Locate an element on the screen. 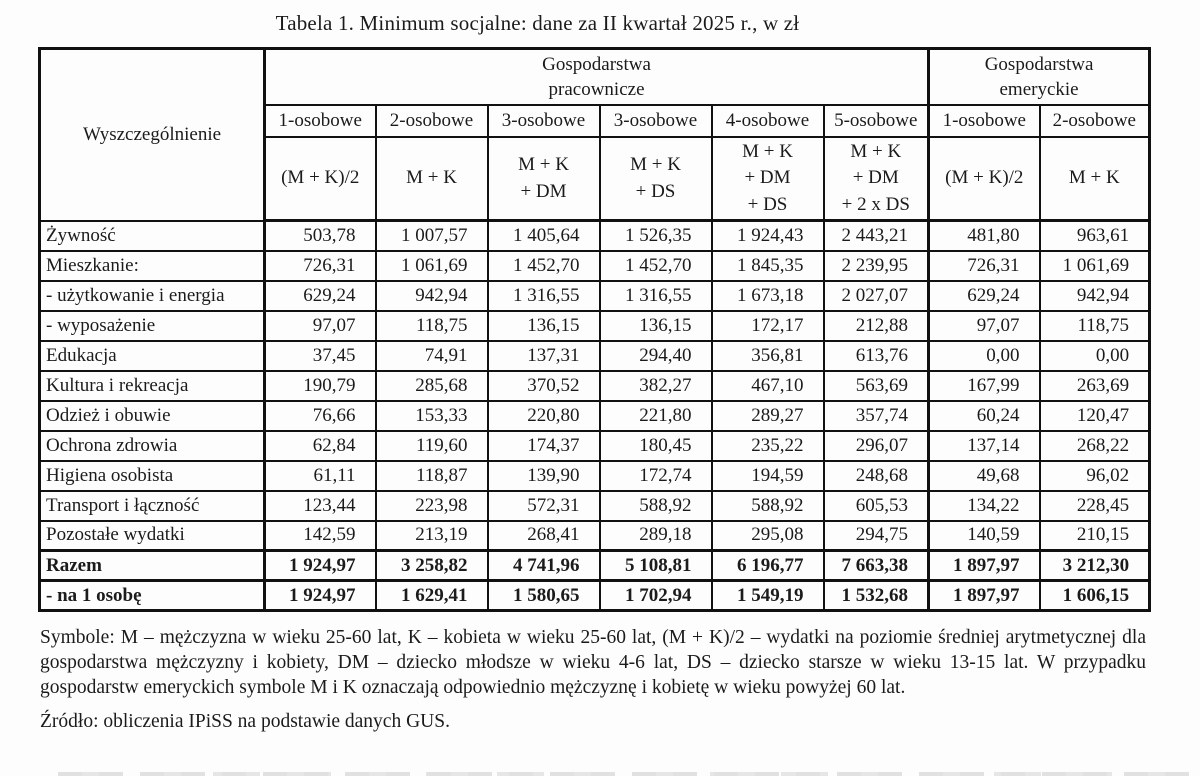 Image resolution: width=1200 pixels, height=776 pixels. column-group-emeryckie: Gospodarstwa emeryckie is located at coordinates (1039, 76).